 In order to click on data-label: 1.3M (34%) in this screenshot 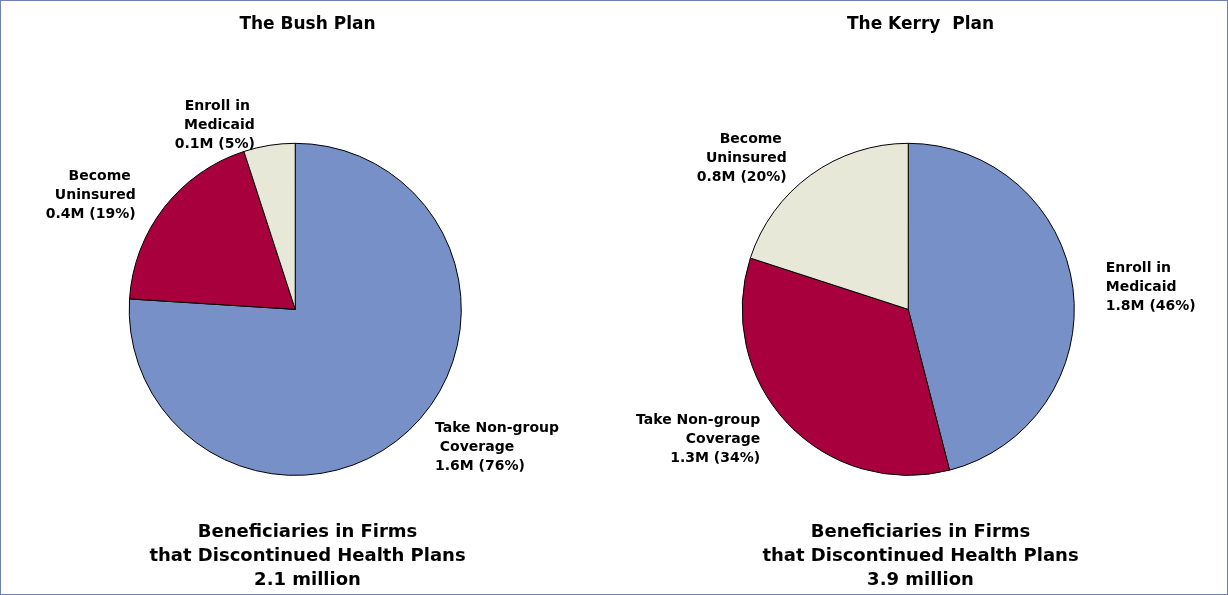, I will do `click(715, 457)`.